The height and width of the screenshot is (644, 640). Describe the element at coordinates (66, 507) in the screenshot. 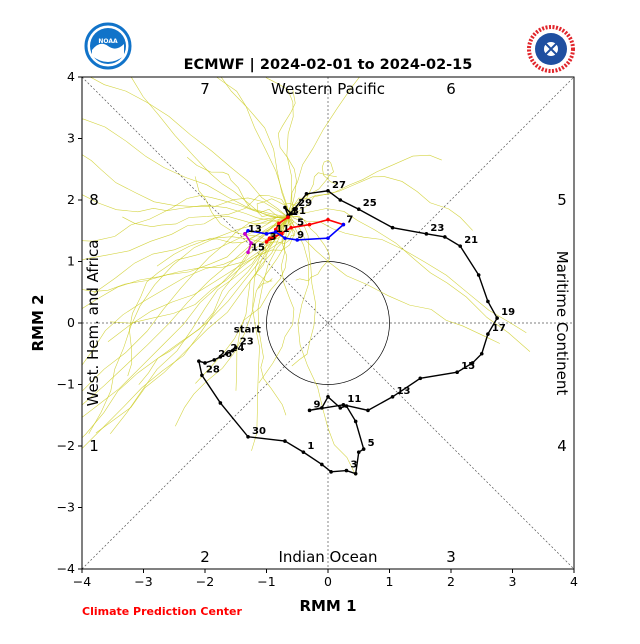

I see `y-tick-label: −3` at that location.